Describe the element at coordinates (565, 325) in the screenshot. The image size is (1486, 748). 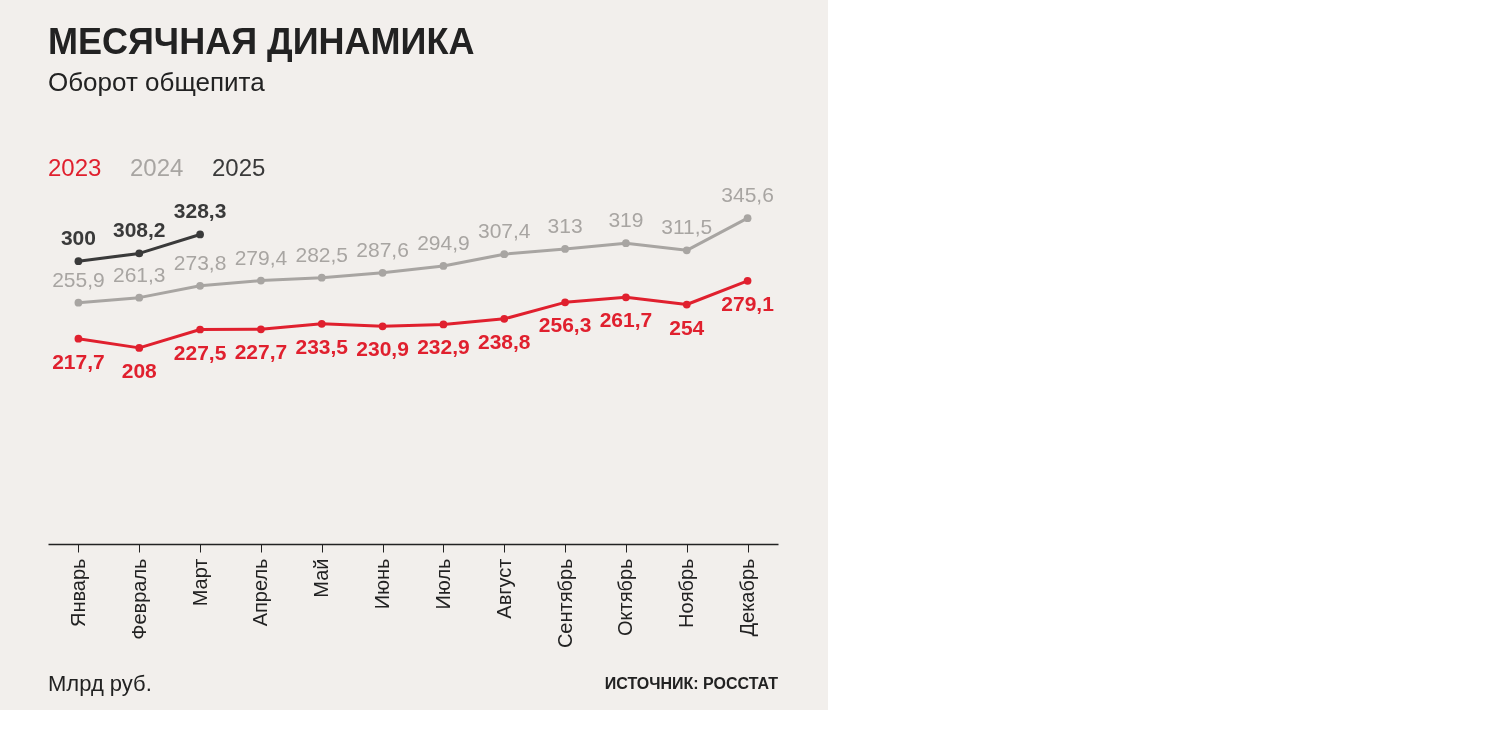
I see `data-label: 256,3` at that location.